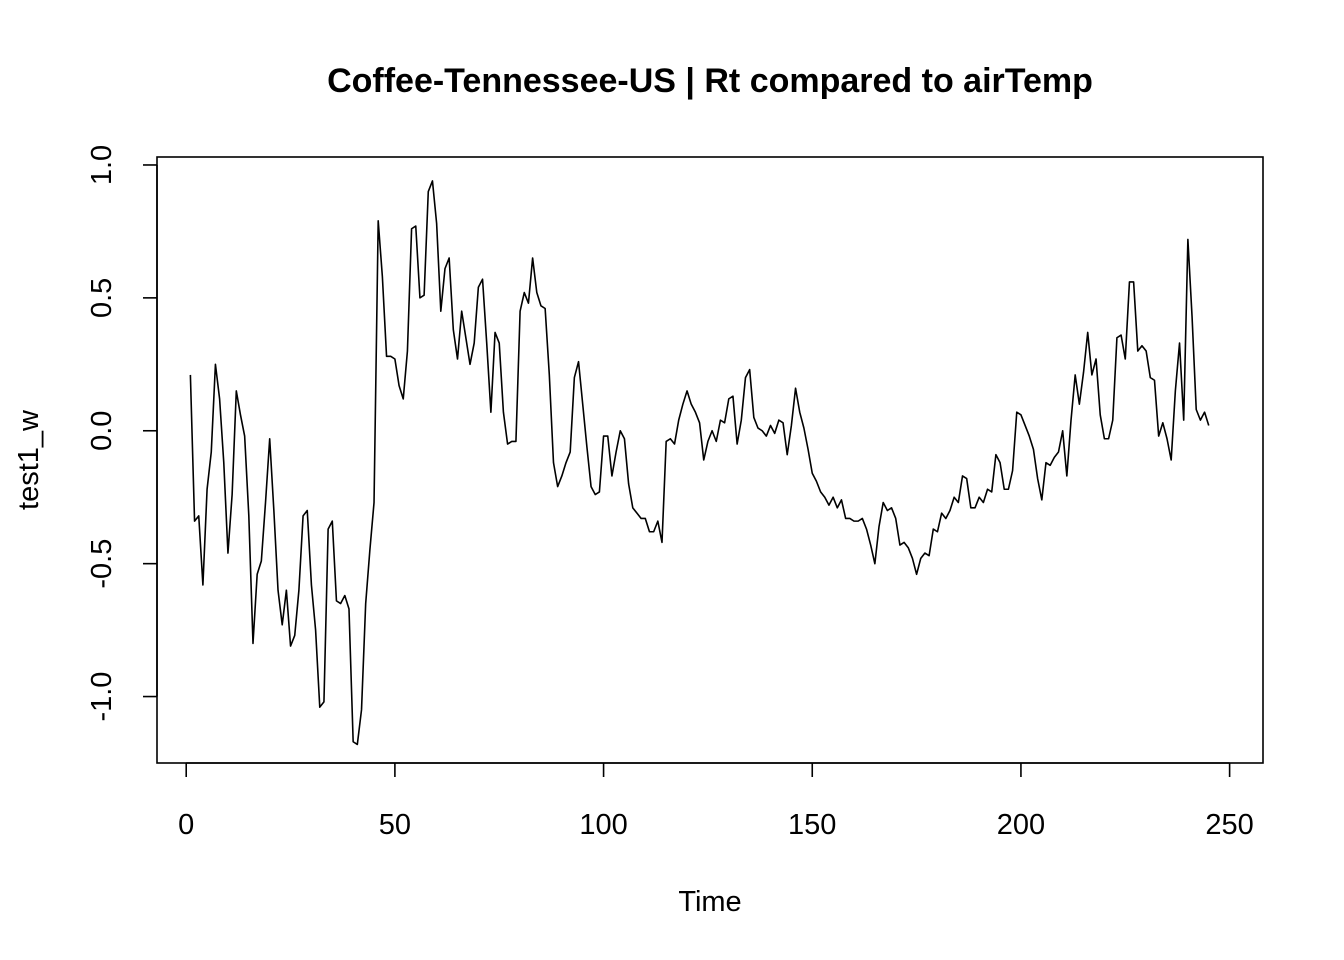  I want to click on y-tick-label: -1.0, so click(102, 697).